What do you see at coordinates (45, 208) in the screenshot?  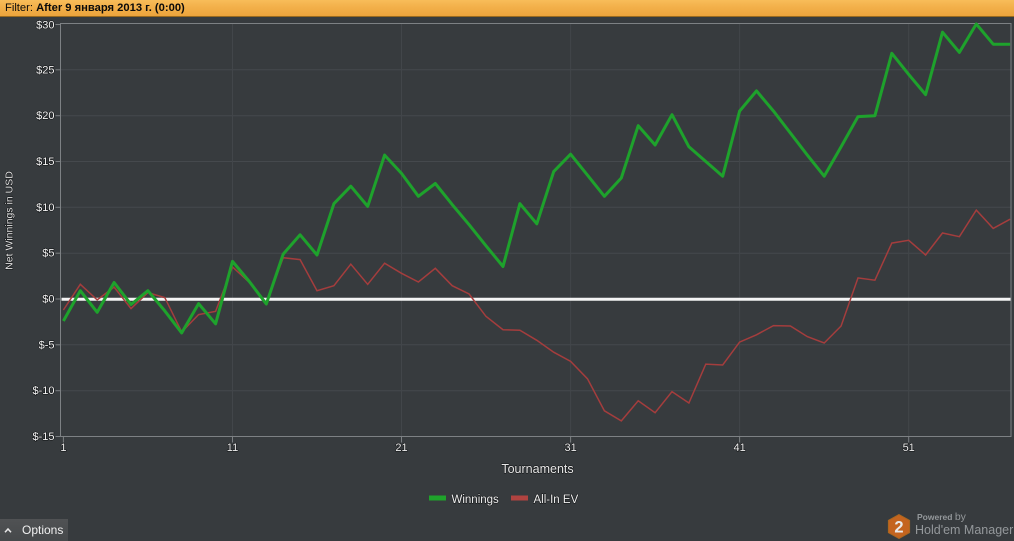 I see `svg-text: $10` at bounding box center [45, 208].